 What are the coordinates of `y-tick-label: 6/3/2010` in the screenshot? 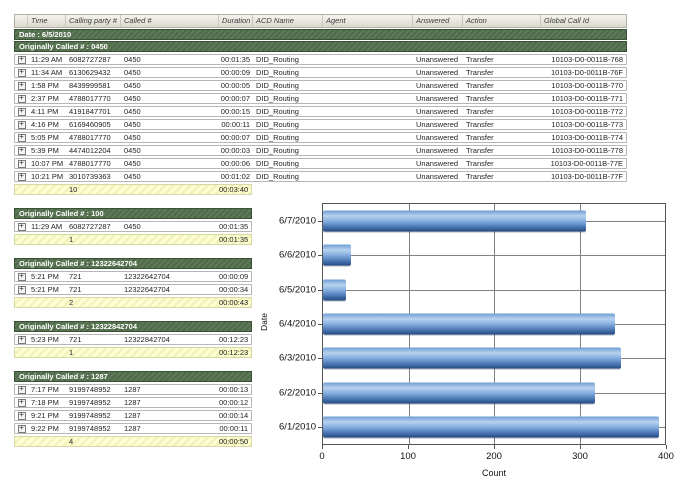 It's located at (297, 358).